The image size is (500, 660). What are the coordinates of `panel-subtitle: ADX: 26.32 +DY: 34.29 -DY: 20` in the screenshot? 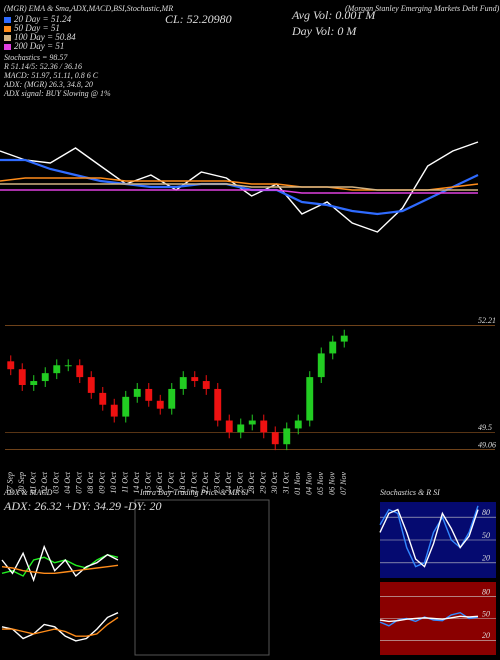 It's located at (82, 506).